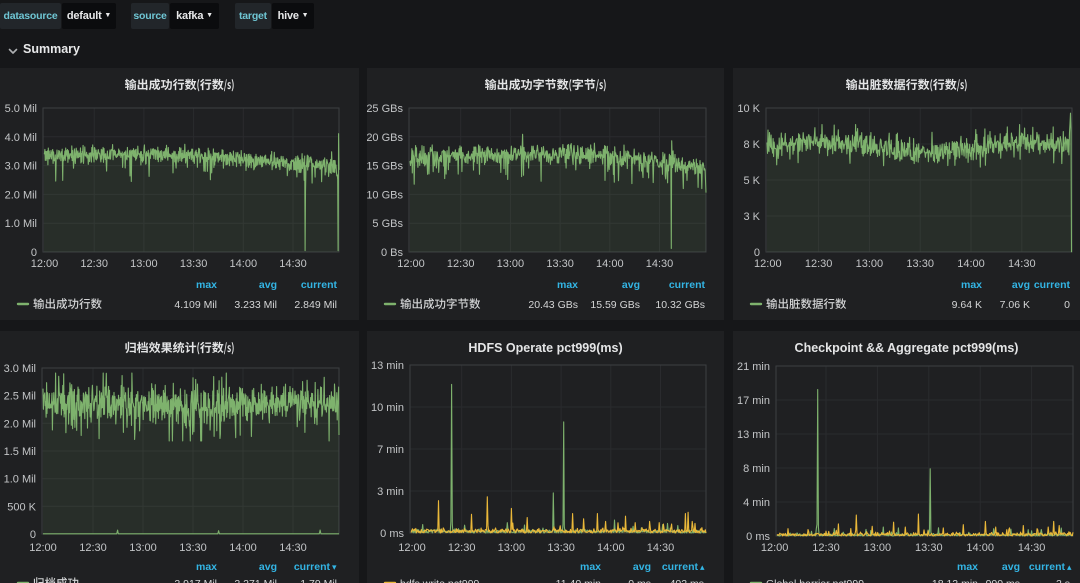 The height and width of the screenshot is (583, 1080). Describe the element at coordinates (21, 507) in the screenshot. I see `svg-text: 500 K` at that location.